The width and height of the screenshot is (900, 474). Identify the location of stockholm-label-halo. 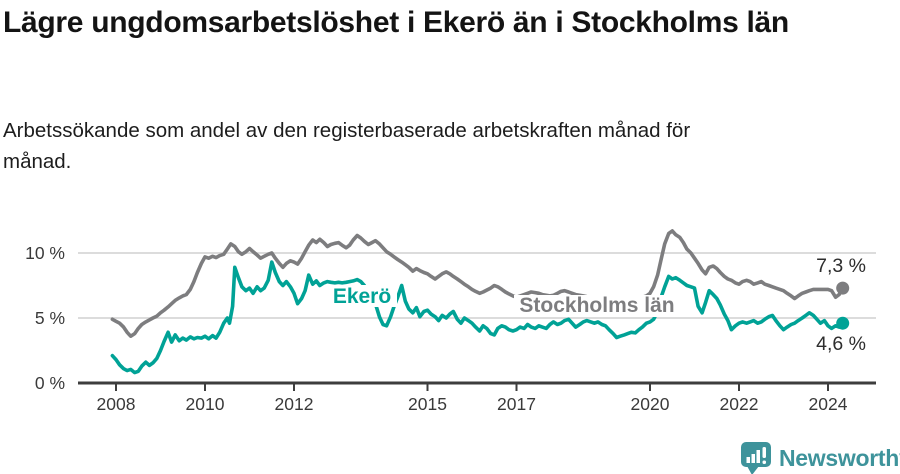
(597, 306).